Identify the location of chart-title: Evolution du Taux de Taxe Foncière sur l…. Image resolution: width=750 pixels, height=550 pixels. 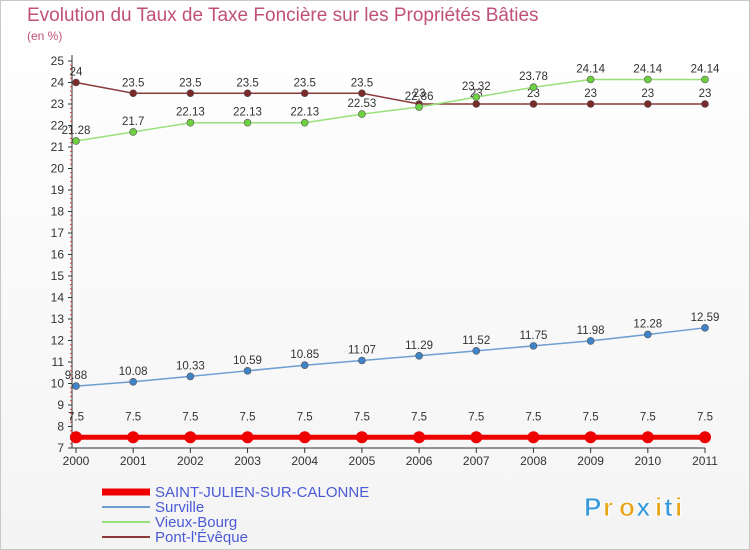
(283, 15).